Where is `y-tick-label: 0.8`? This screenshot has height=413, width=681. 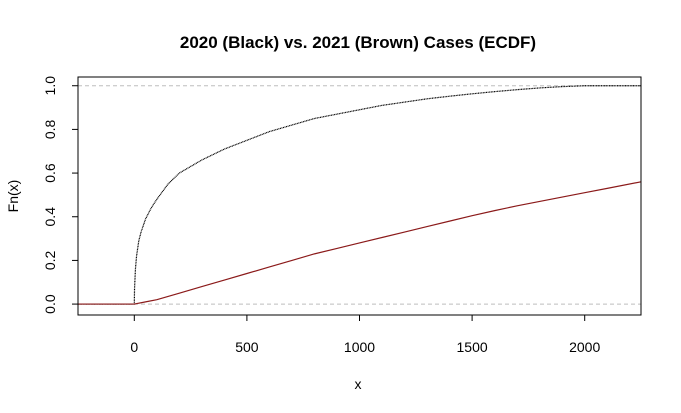 y-tick-label: 0.8 is located at coordinates (50, 129).